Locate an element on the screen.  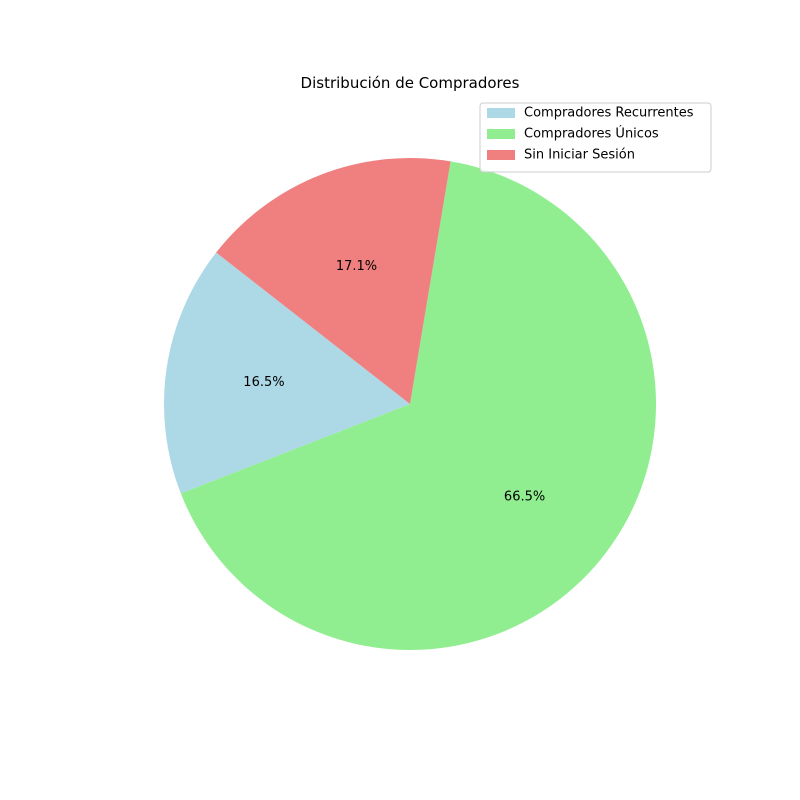
legend-swatch-compradores-recurrentes is located at coordinates (501, 113).